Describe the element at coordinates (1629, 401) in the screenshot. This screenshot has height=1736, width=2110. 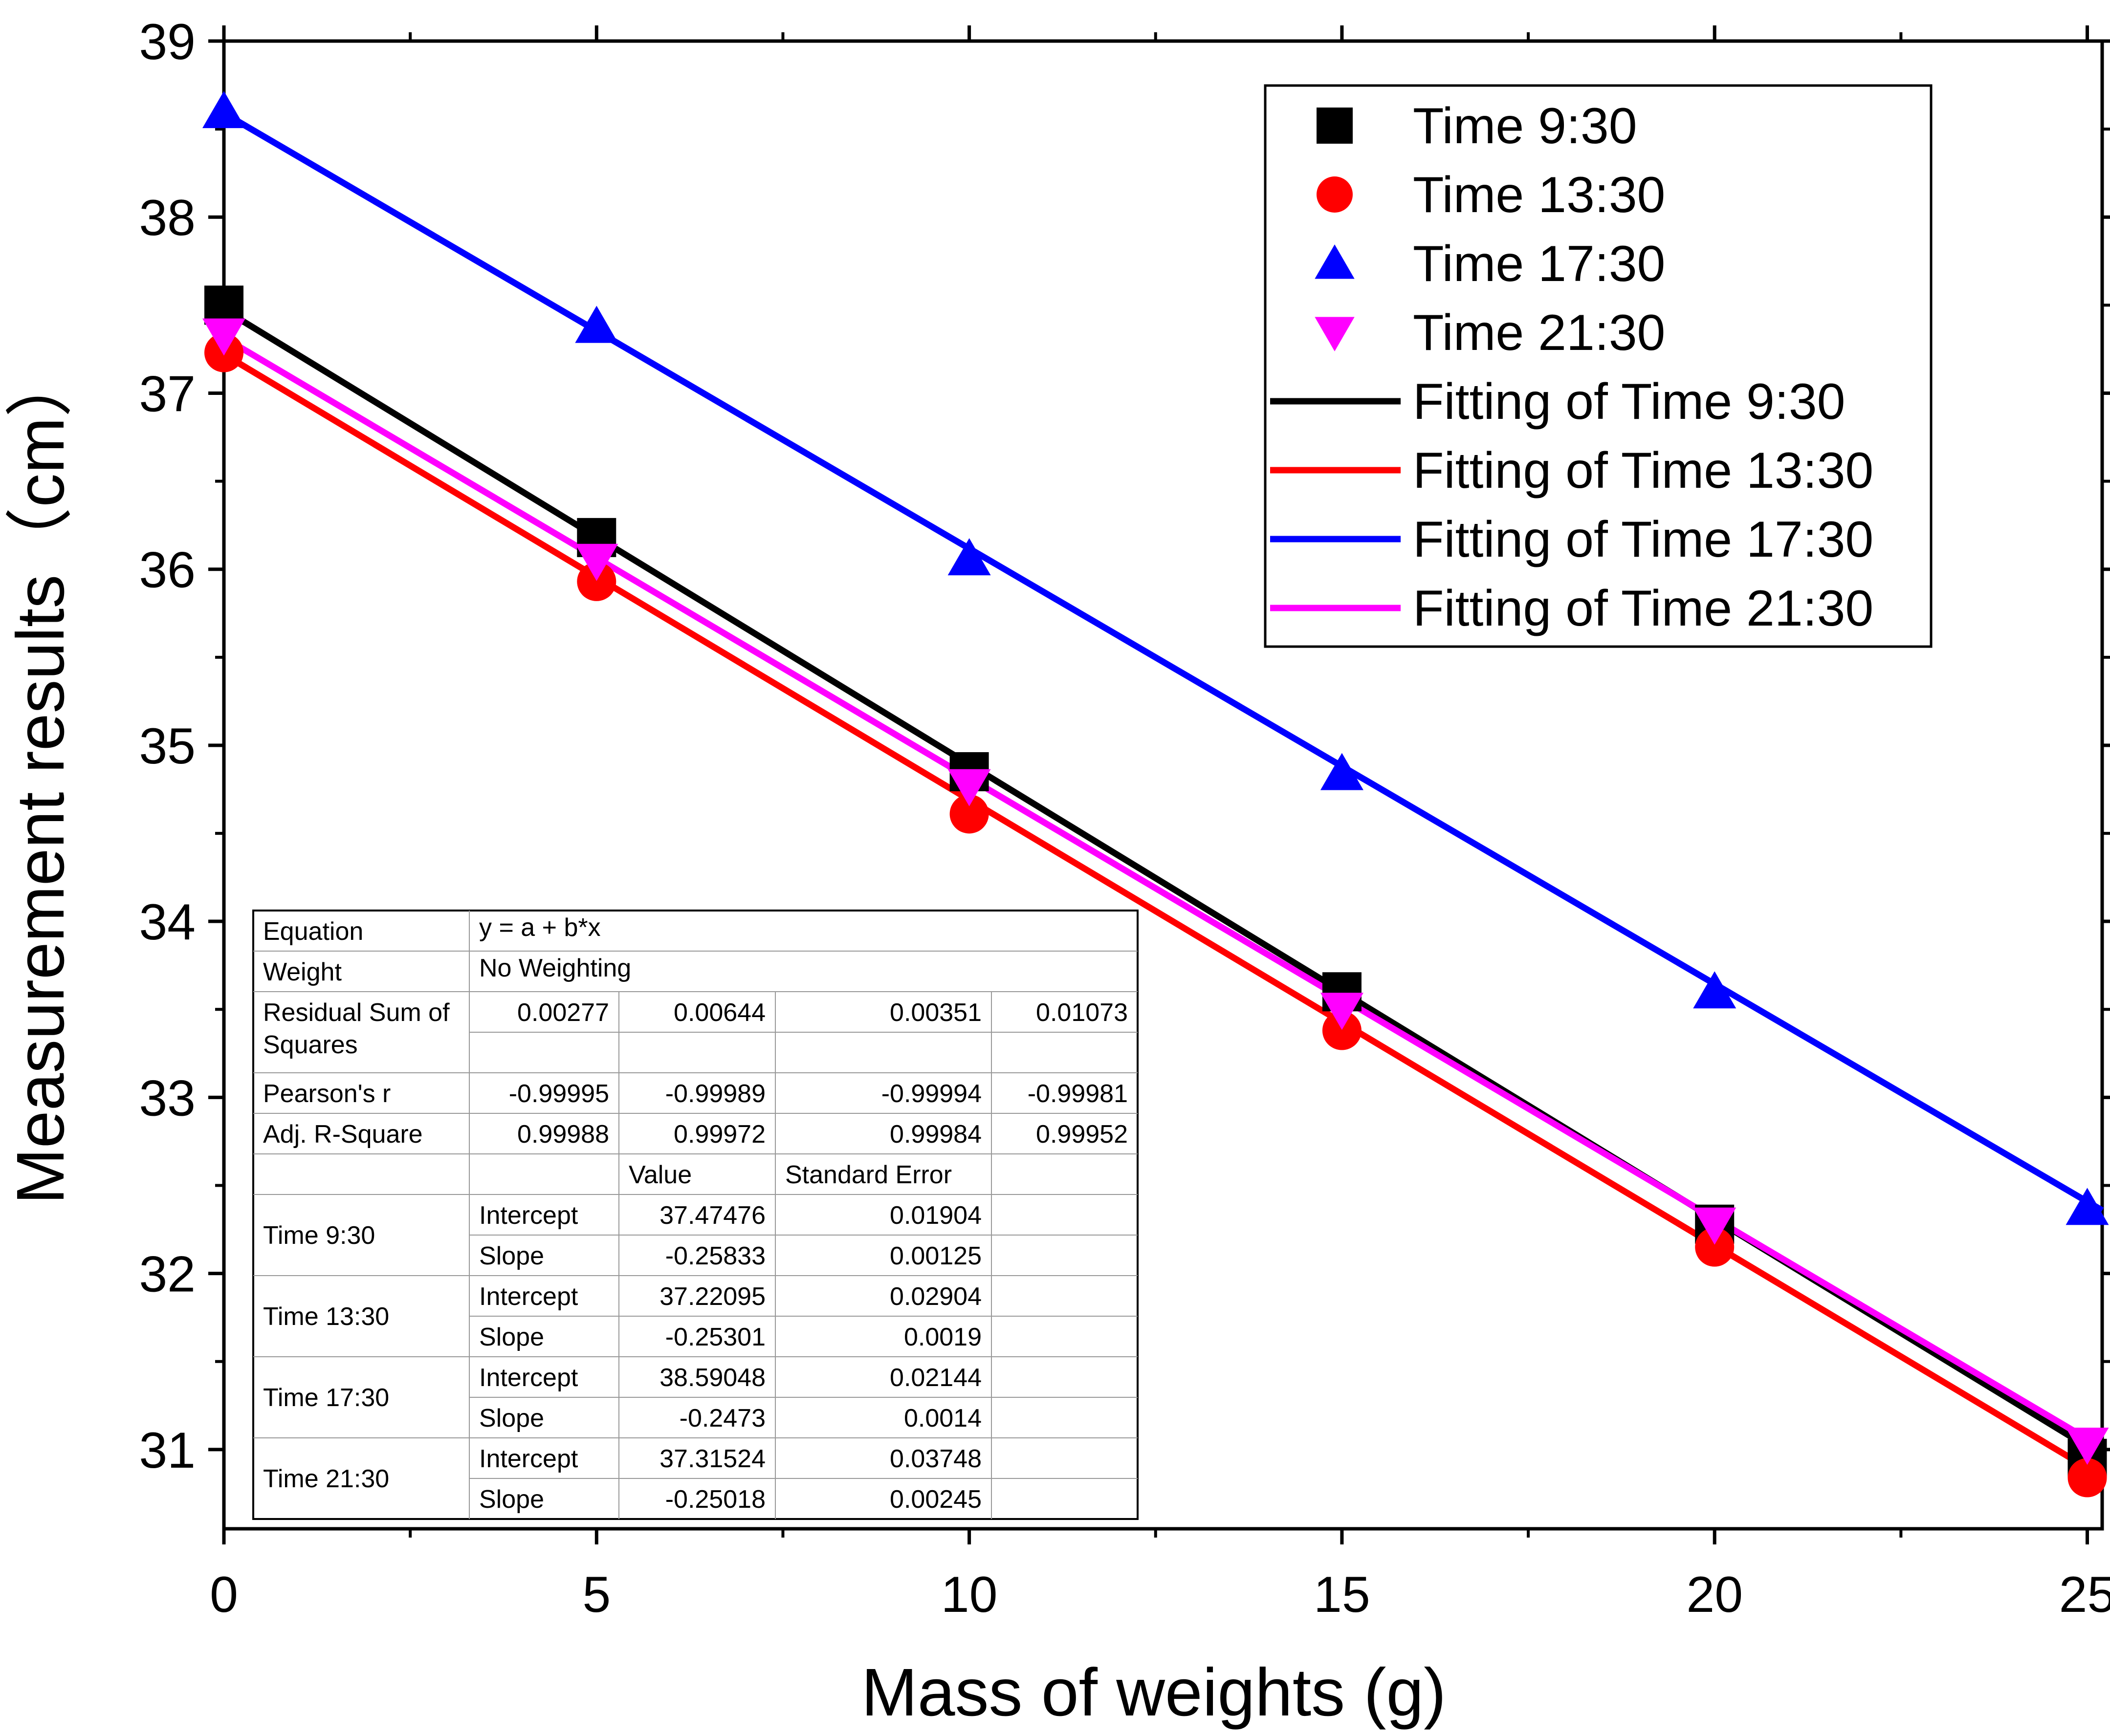
I see `legend-label: Fitting of Time 9:30` at that location.